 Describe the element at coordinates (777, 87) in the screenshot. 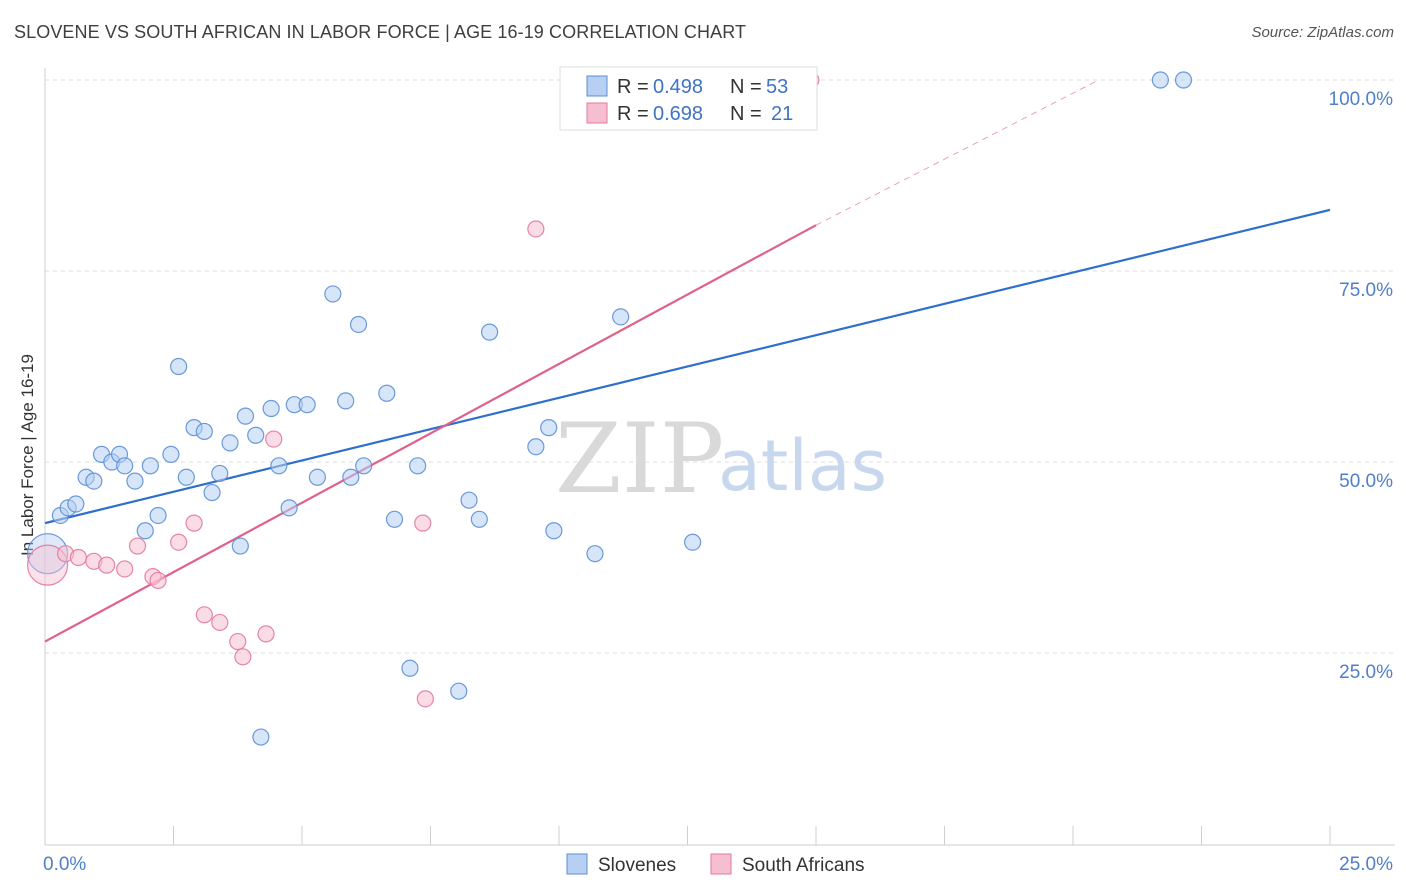

I see `legend-n-value-slovenes: 53` at that location.